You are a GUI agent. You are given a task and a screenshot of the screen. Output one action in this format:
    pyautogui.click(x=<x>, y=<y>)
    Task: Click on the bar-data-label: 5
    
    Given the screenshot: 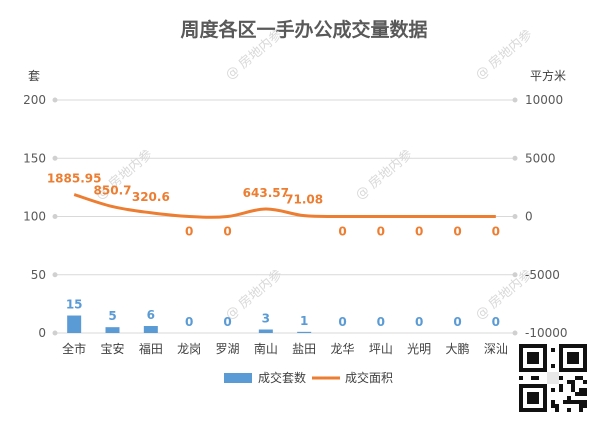 What is the action you would take?
    pyautogui.click(x=112, y=316)
    